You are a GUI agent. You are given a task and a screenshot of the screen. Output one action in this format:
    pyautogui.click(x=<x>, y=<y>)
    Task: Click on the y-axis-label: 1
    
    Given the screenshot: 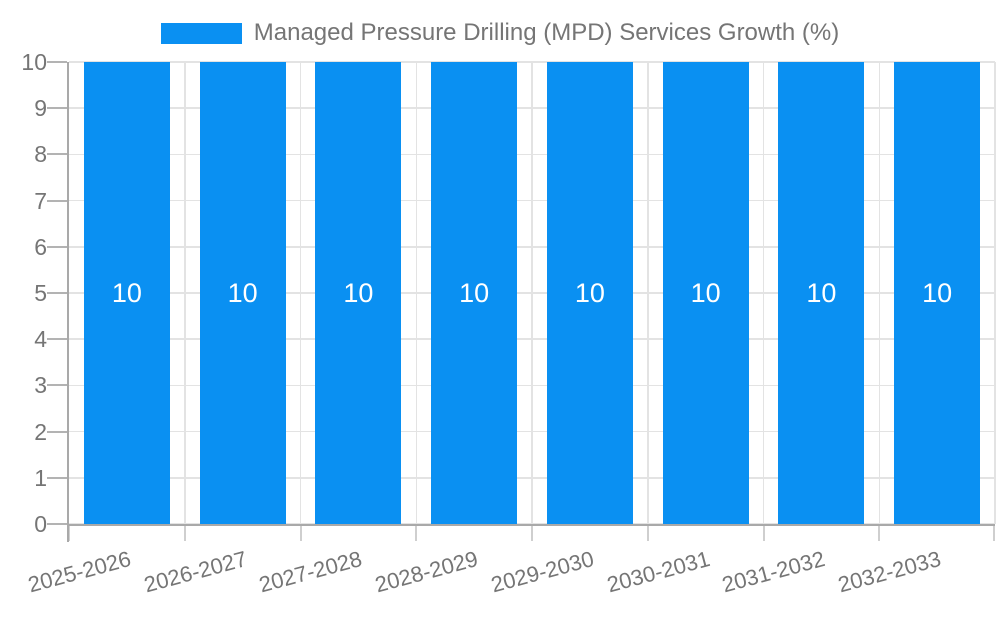 What is the action you would take?
    pyautogui.click(x=40, y=477)
    